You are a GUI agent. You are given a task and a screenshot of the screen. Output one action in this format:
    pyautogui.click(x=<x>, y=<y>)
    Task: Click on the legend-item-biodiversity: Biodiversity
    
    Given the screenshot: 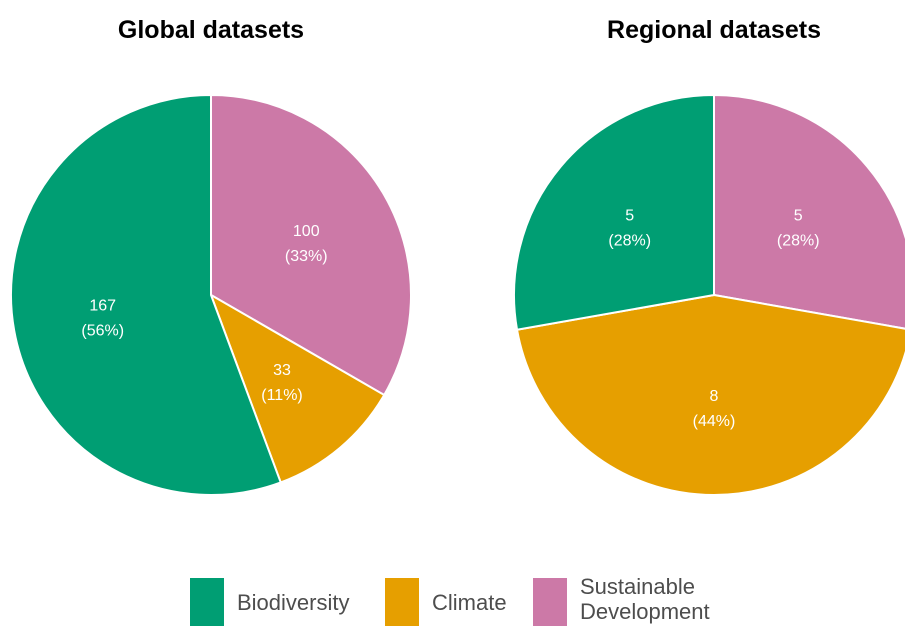 What is the action you would take?
    pyautogui.click(x=269, y=602)
    